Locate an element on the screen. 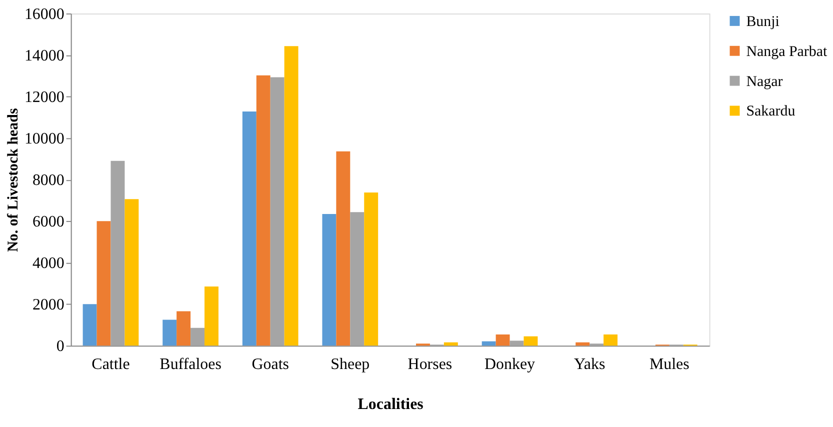 This screenshot has width=833, height=427. y-axis-title: No. of Livestock heads is located at coordinates (13, 180).